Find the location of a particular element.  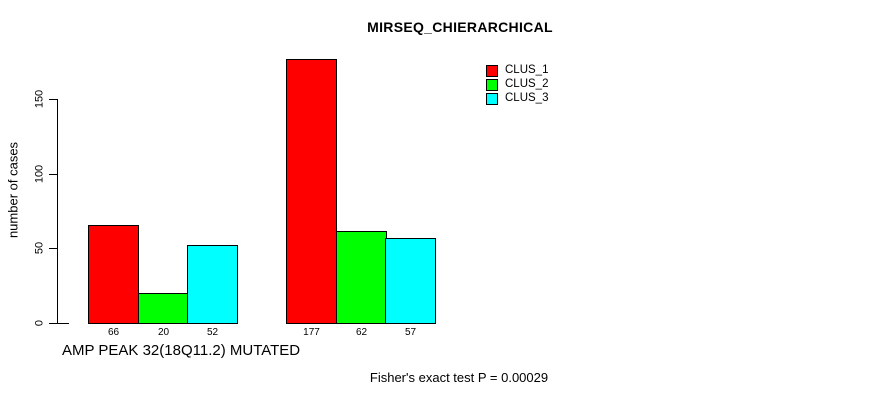

chart-title: MIRSEQ_CHIERARCHICAL is located at coordinates (460, 27).